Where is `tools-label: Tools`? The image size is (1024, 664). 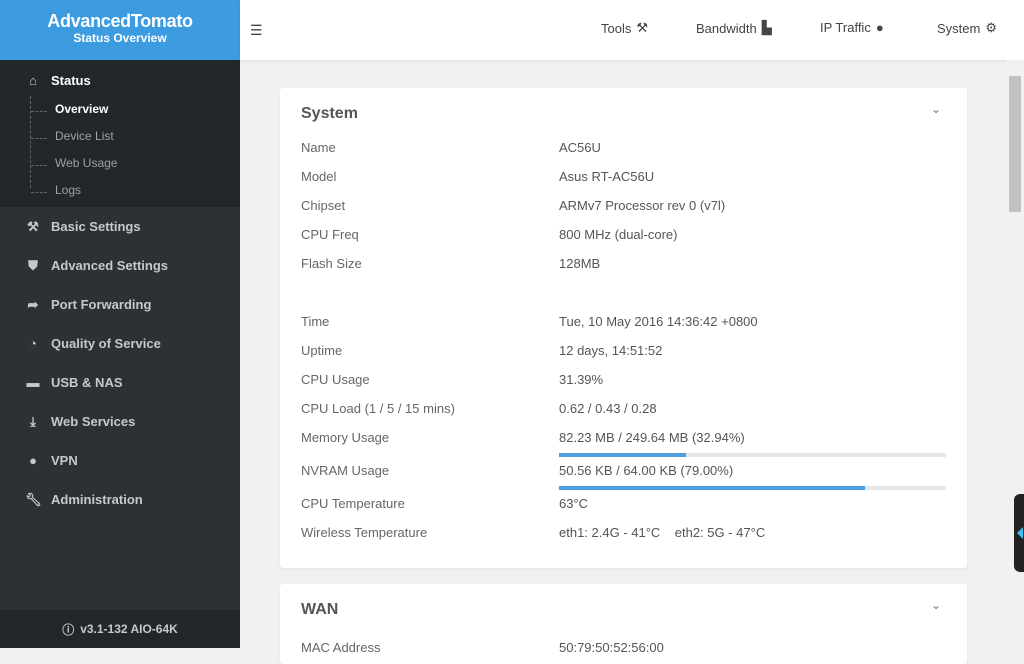 tools-label: Tools is located at coordinates (616, 28).